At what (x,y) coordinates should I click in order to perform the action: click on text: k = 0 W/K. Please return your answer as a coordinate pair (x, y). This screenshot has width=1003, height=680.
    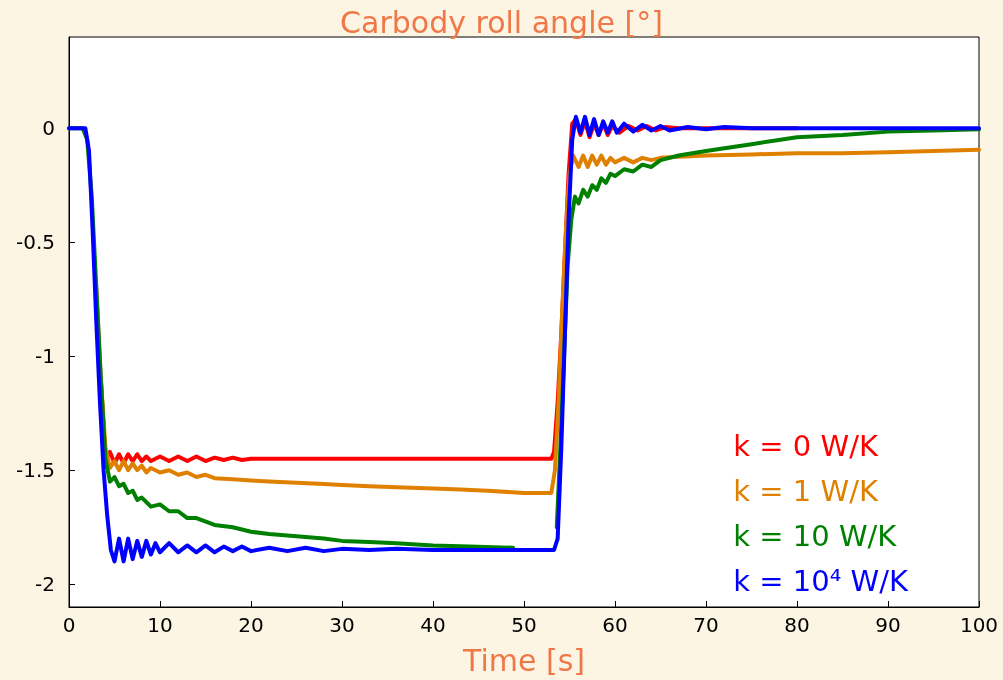
    Looking at the image, I should click on (806, 445).